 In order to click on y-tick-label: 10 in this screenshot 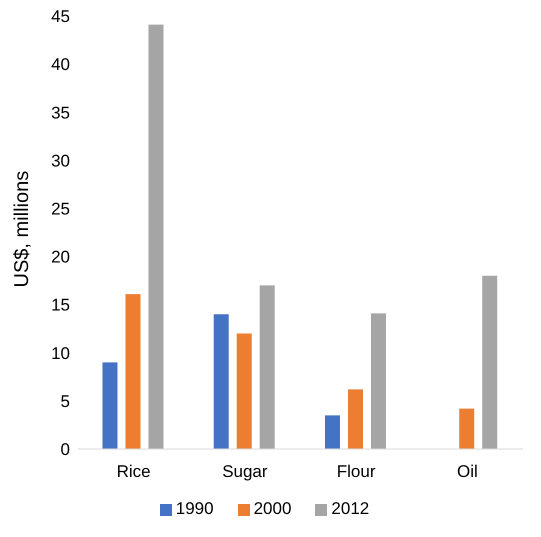, I will do `click(60, 353)`.